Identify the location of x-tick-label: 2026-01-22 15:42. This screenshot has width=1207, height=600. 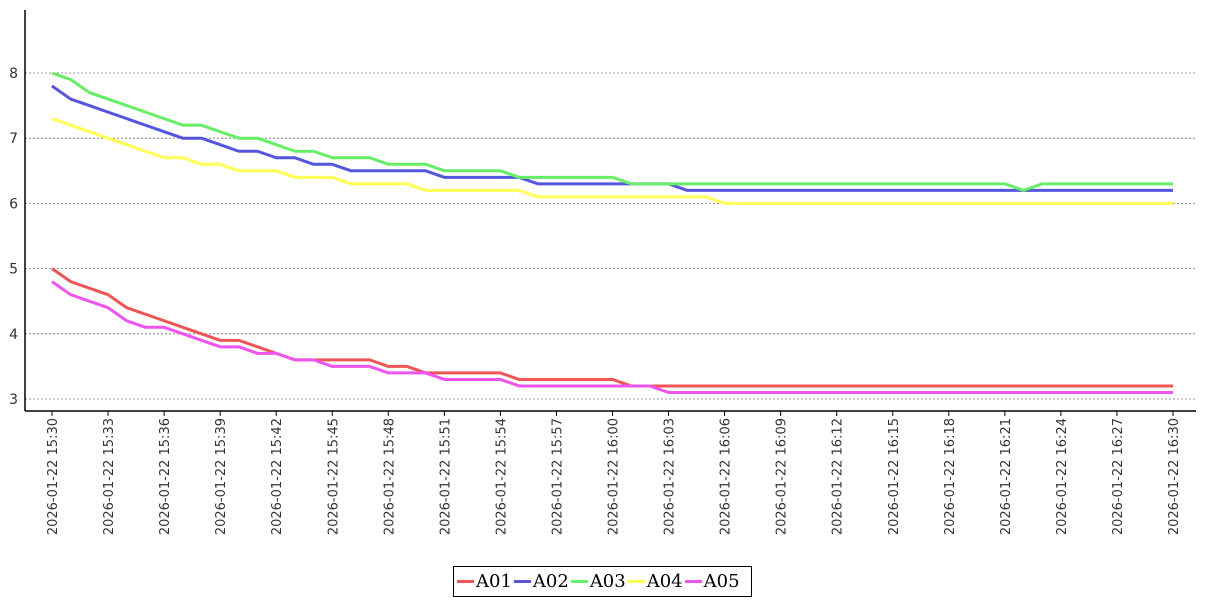
(277, 476).